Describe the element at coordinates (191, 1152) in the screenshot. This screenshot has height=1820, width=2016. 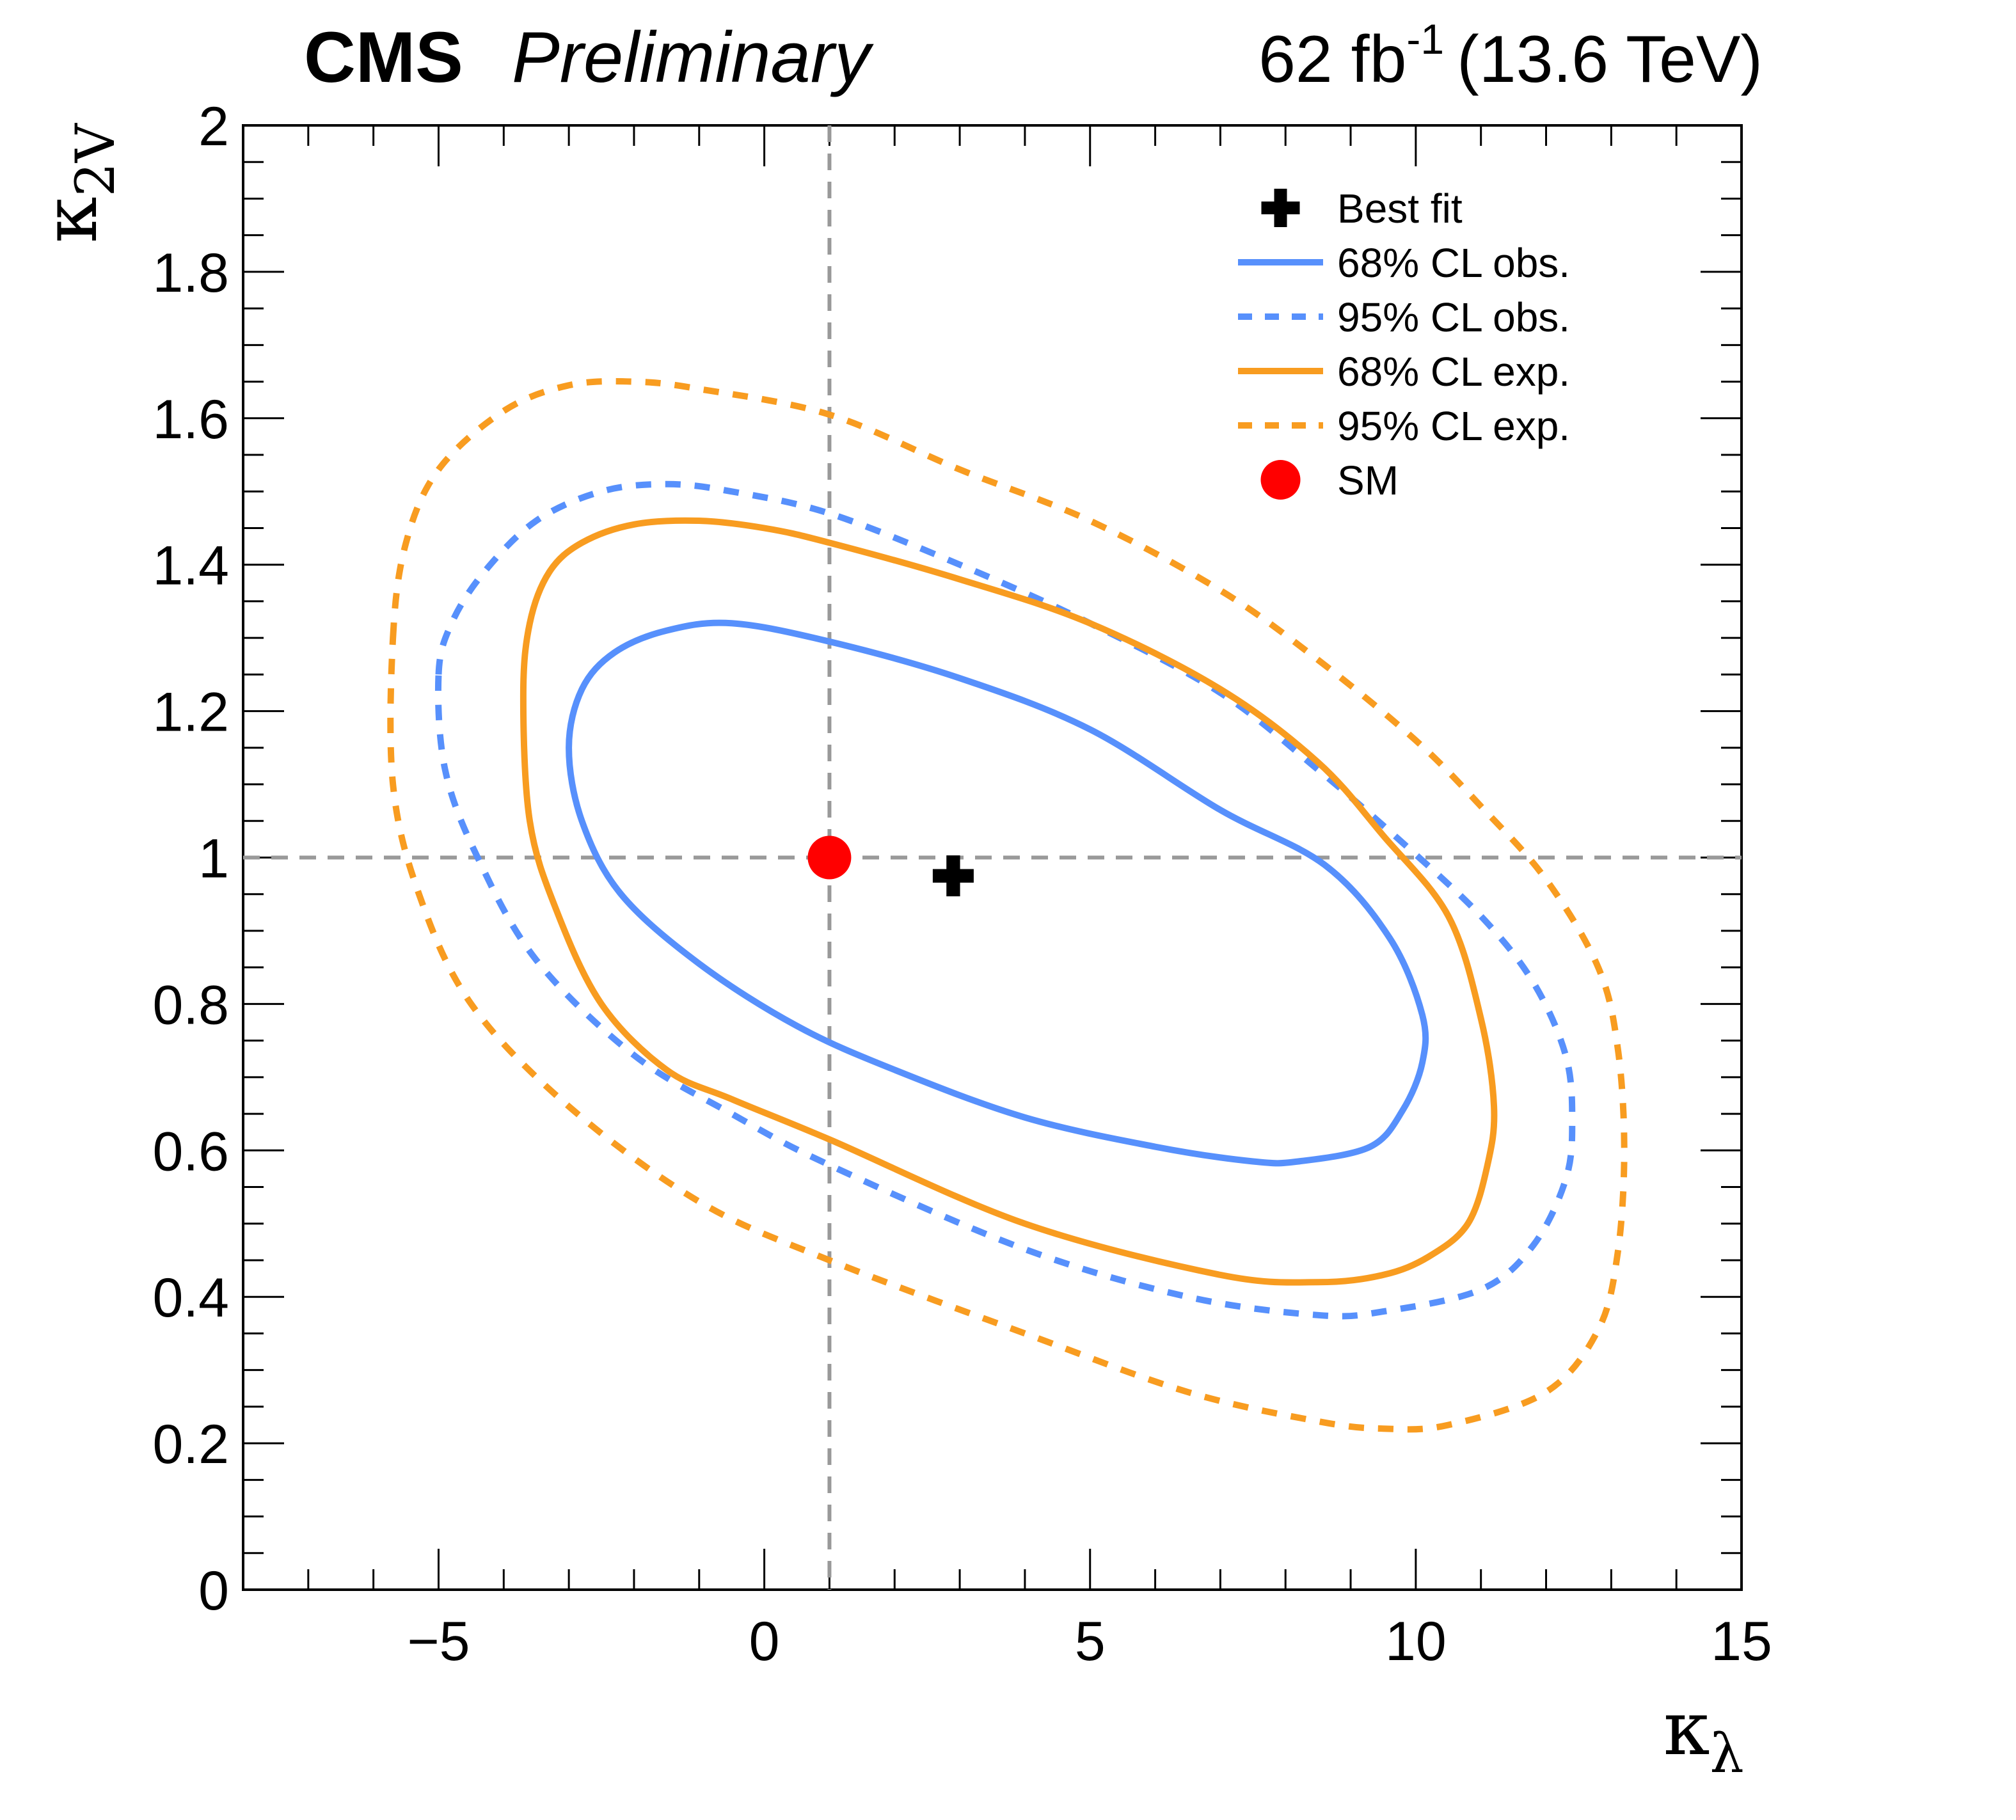
I see `y-tick-label: 0.6` at that location.